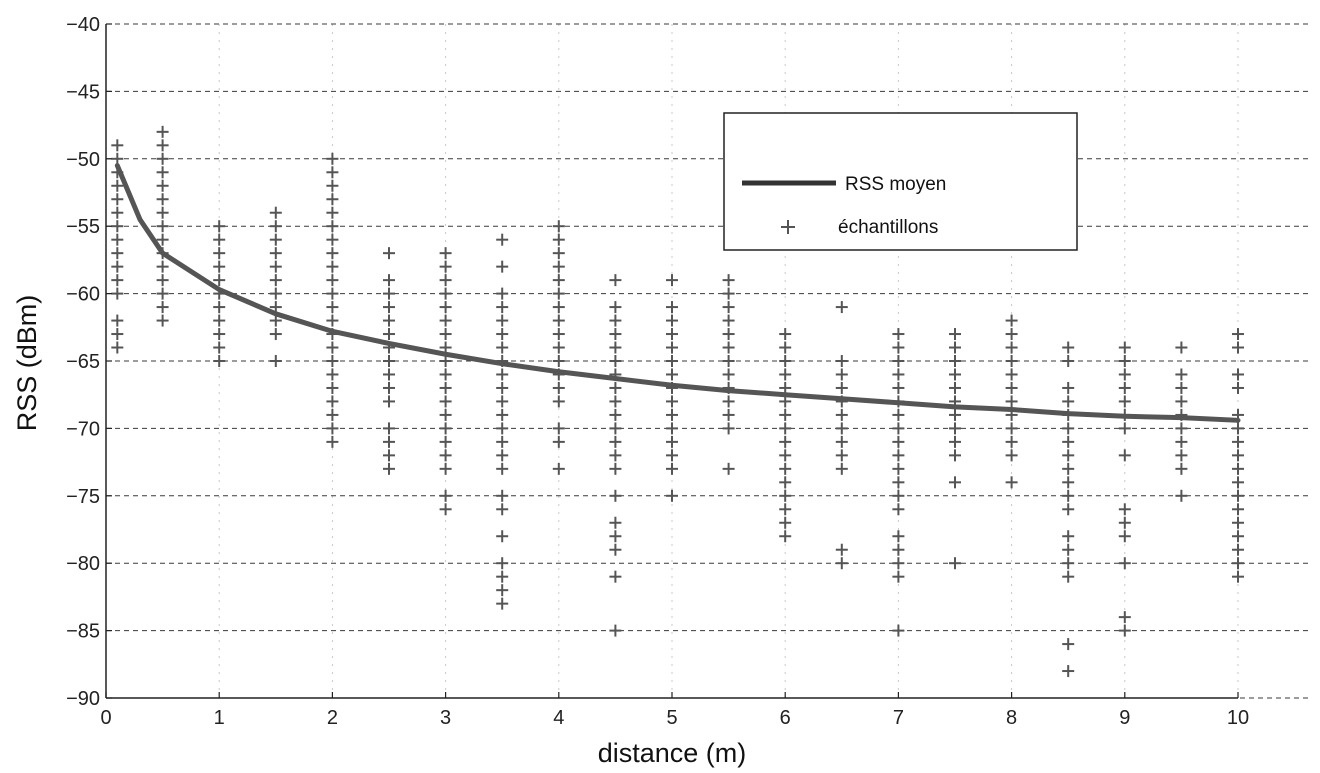 This screenshot has width=1320, height=773. What do you see at coordinates (83, 497) in the screenshot?
I see `y-tick-label: −75` at bounding box center [83, 497].